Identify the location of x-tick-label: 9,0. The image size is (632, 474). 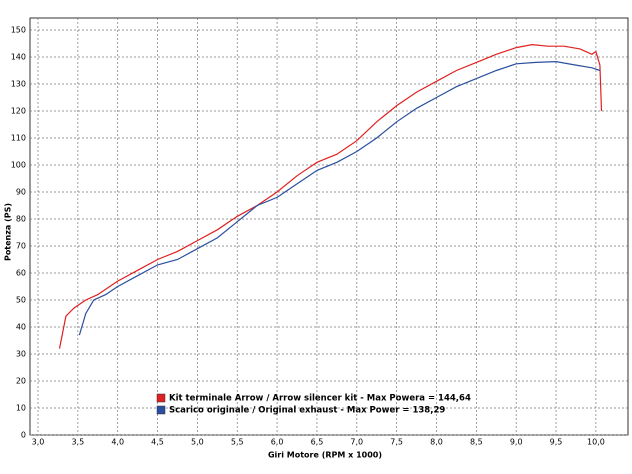
(516, 442).